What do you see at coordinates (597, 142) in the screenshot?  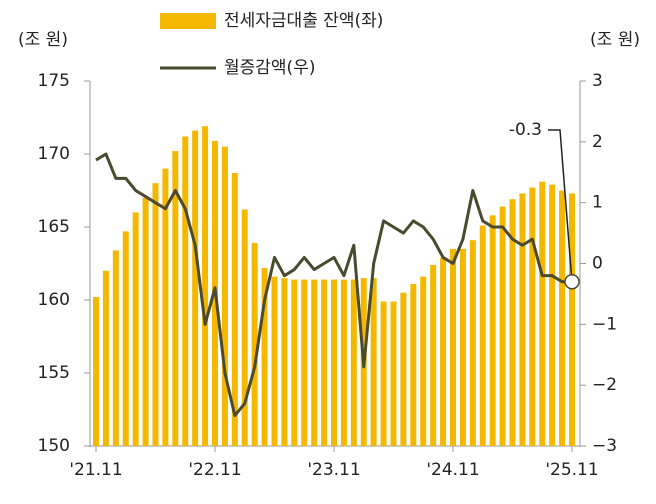 I see `y2-tick-label: 2` at bounding box center [597, 142].